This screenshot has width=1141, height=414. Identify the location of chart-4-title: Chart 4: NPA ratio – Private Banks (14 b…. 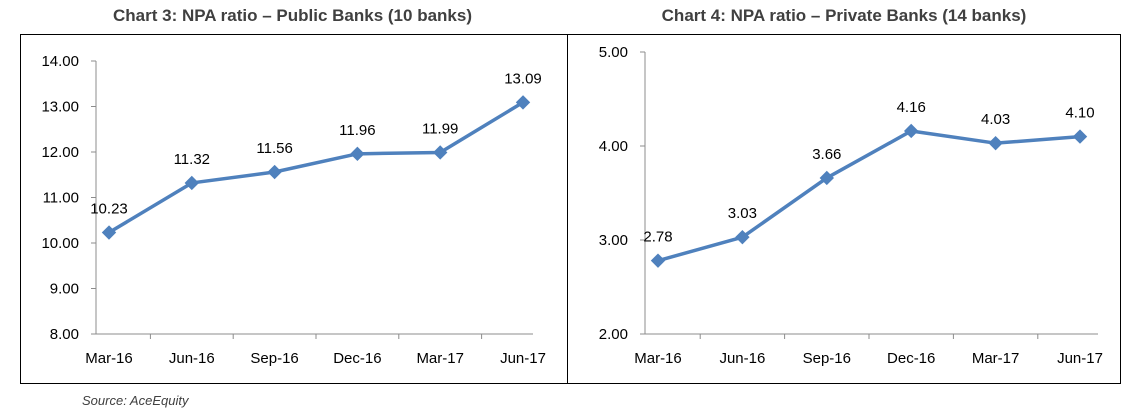
(844, 15).